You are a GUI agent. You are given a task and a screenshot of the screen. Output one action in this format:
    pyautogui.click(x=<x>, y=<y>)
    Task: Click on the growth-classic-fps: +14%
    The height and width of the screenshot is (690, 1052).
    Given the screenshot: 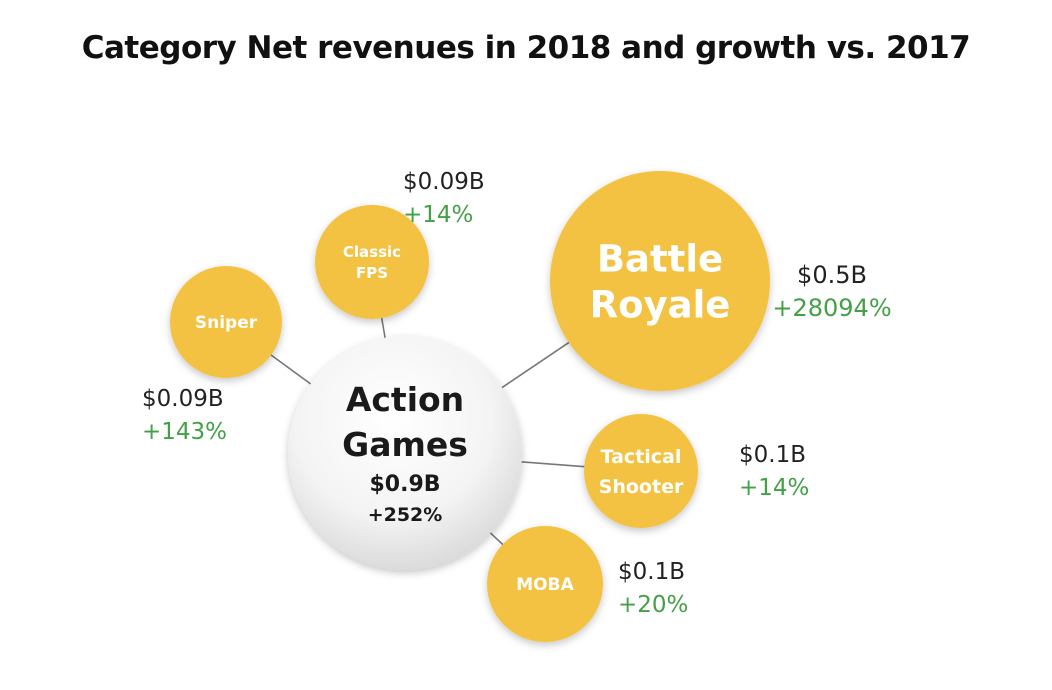 What is the action you would take?
    pyautogui.click(x=438, y=215)
    